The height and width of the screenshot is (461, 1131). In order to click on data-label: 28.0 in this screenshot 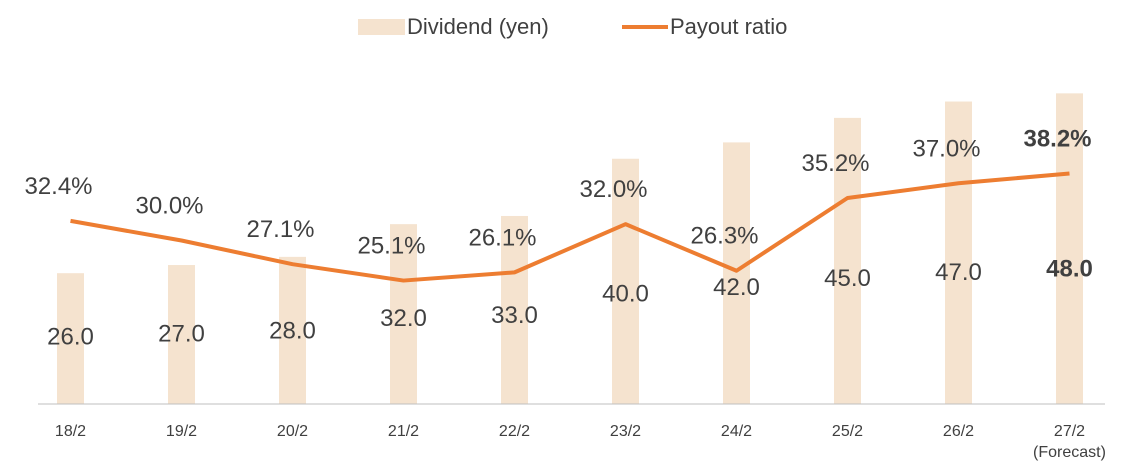, I will do `click(292, 331)`.